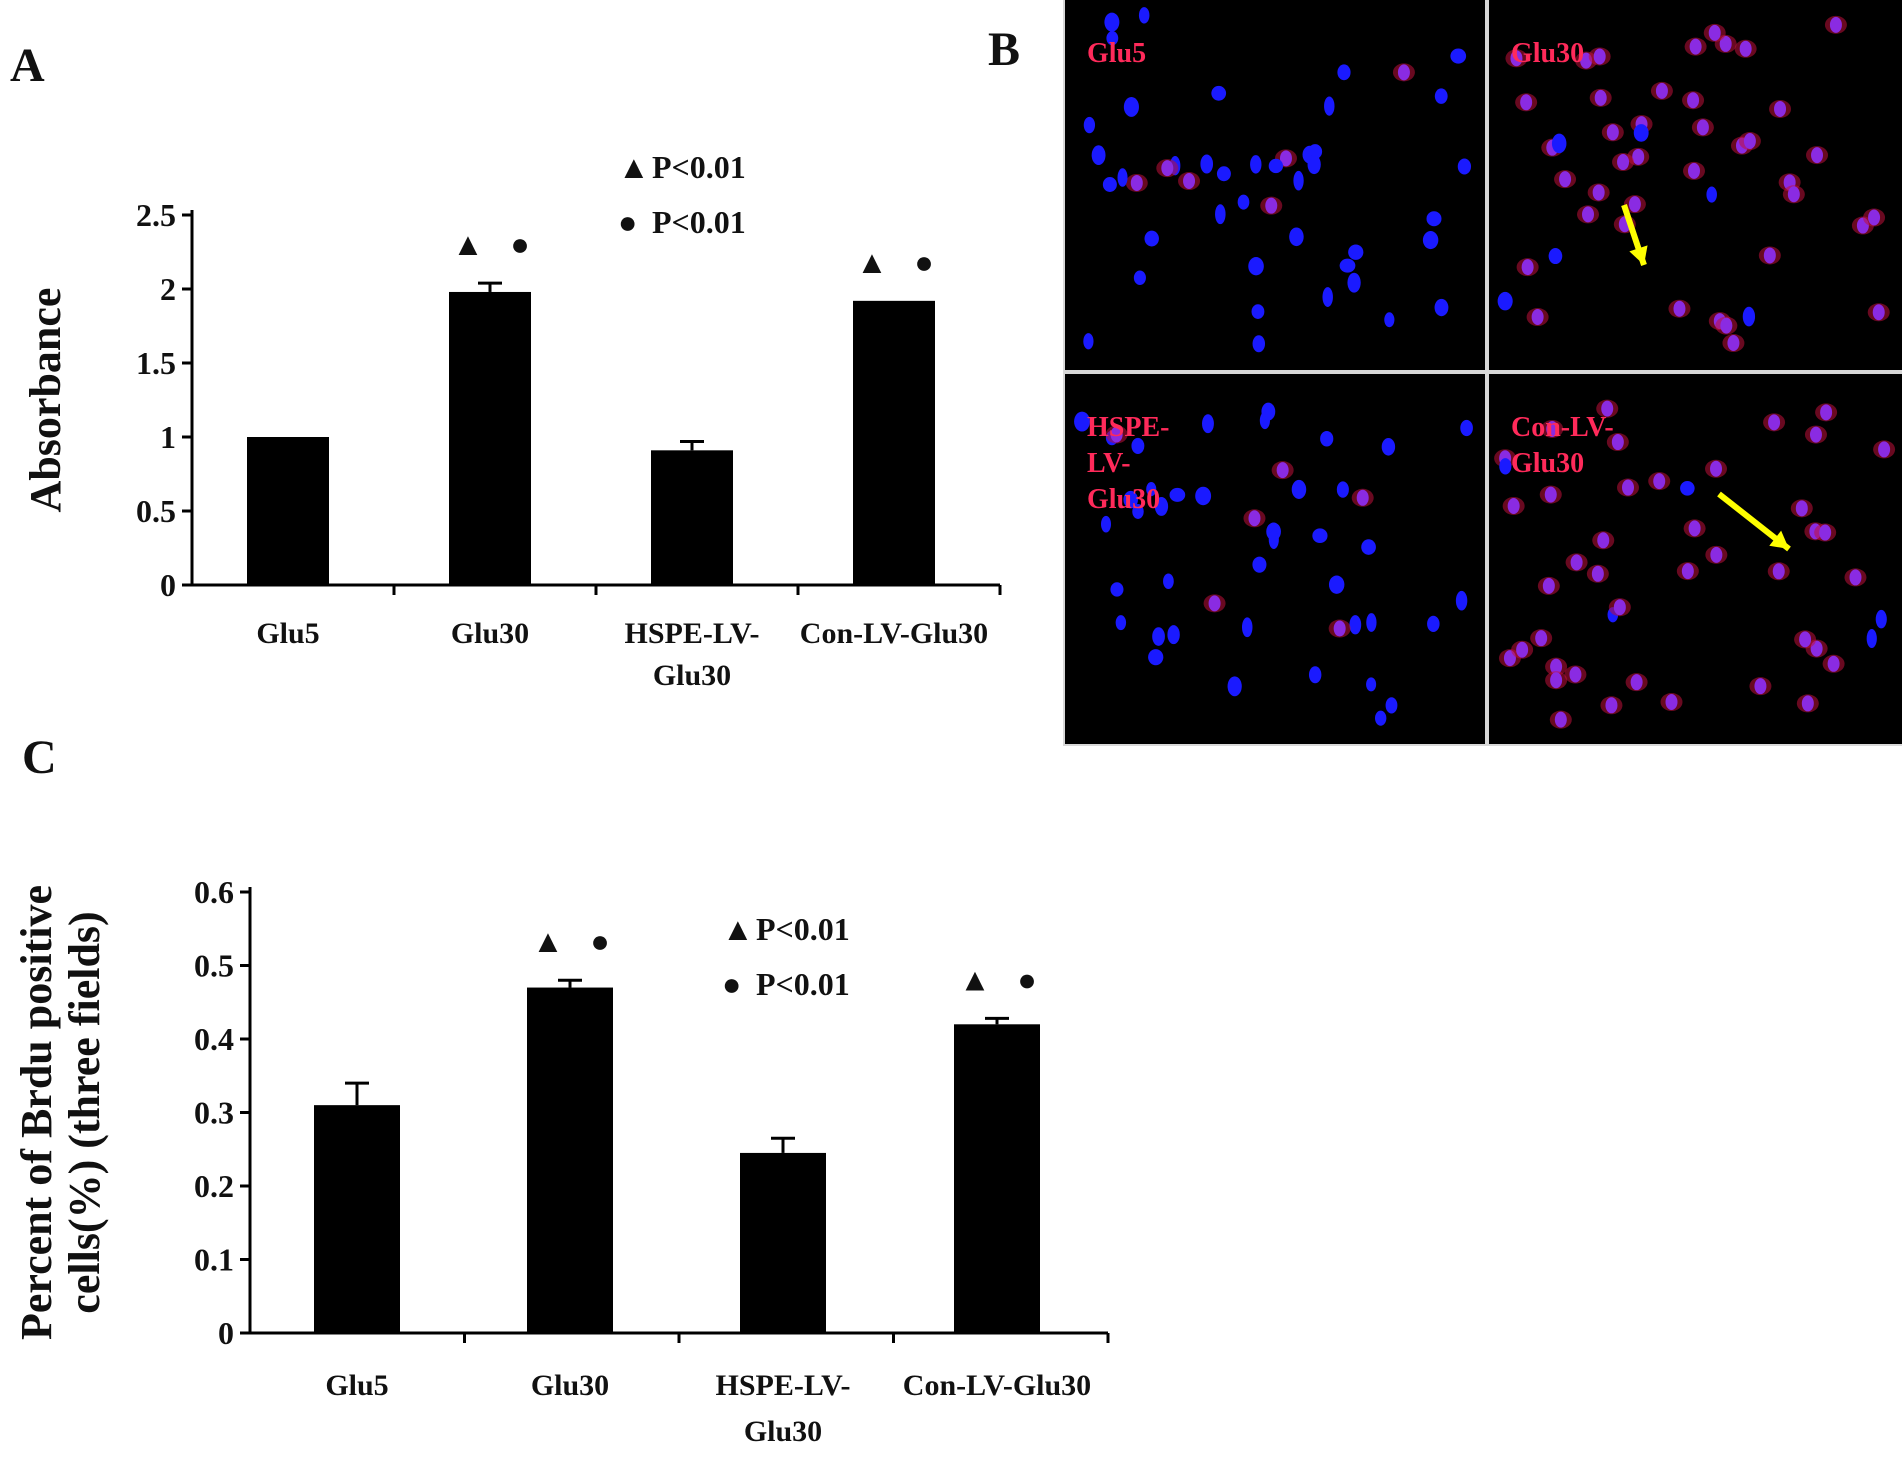 The height and width of the screenshot is (1460, 1902). What do you see at coordinates (1779, 539) in the screenshot?
I see `arrow-head` at bounding box center [1779, 539].